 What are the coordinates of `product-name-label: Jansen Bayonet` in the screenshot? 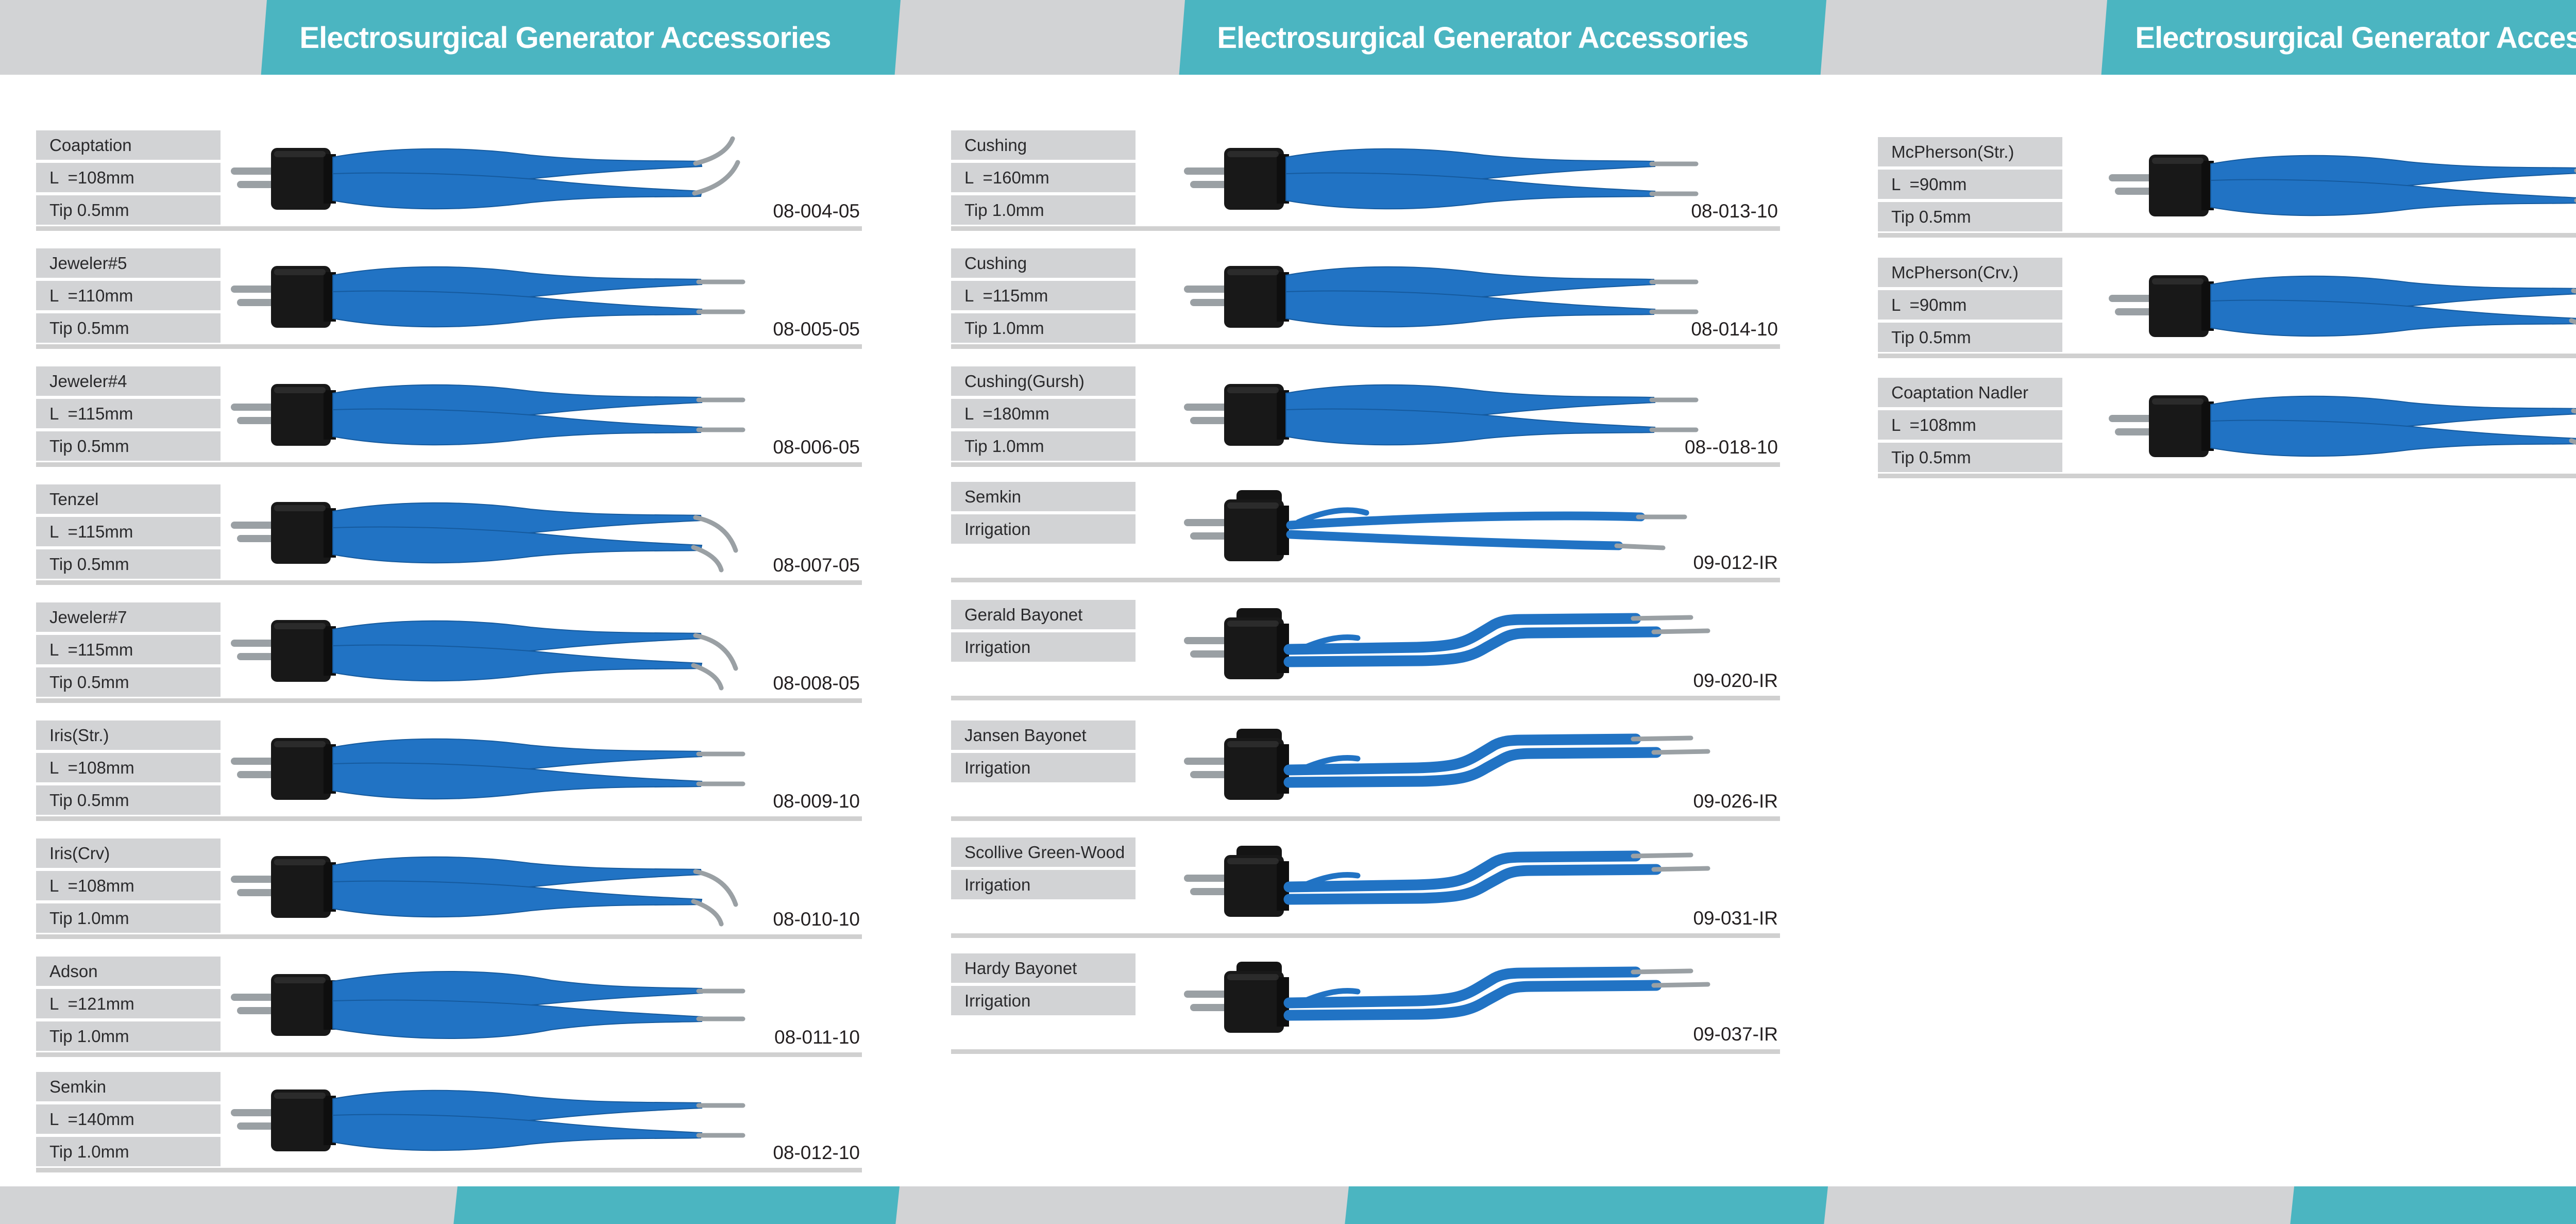 It's located at (1043, 735).